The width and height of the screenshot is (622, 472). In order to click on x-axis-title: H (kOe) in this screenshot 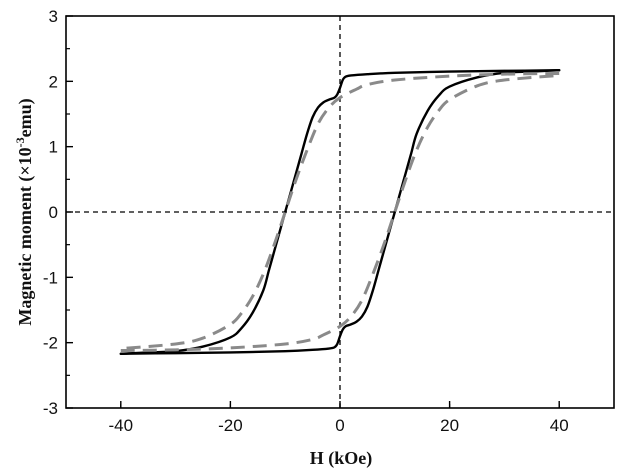, I will do `click(341, 458)`.